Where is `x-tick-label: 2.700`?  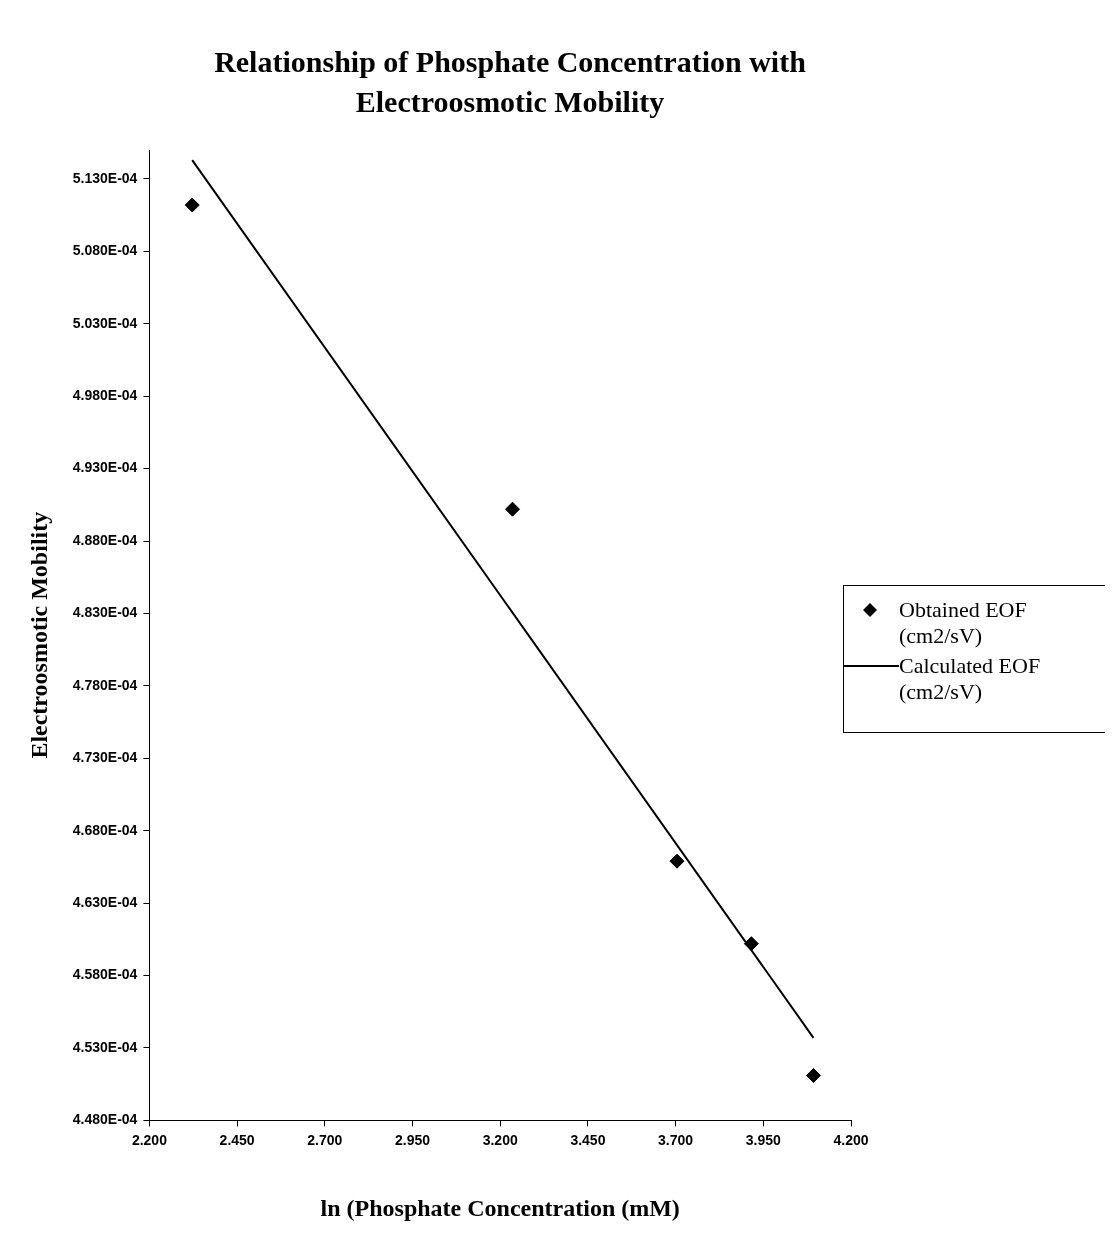 x-tick-label: 2.700 is located at coordinates (325, 1139).